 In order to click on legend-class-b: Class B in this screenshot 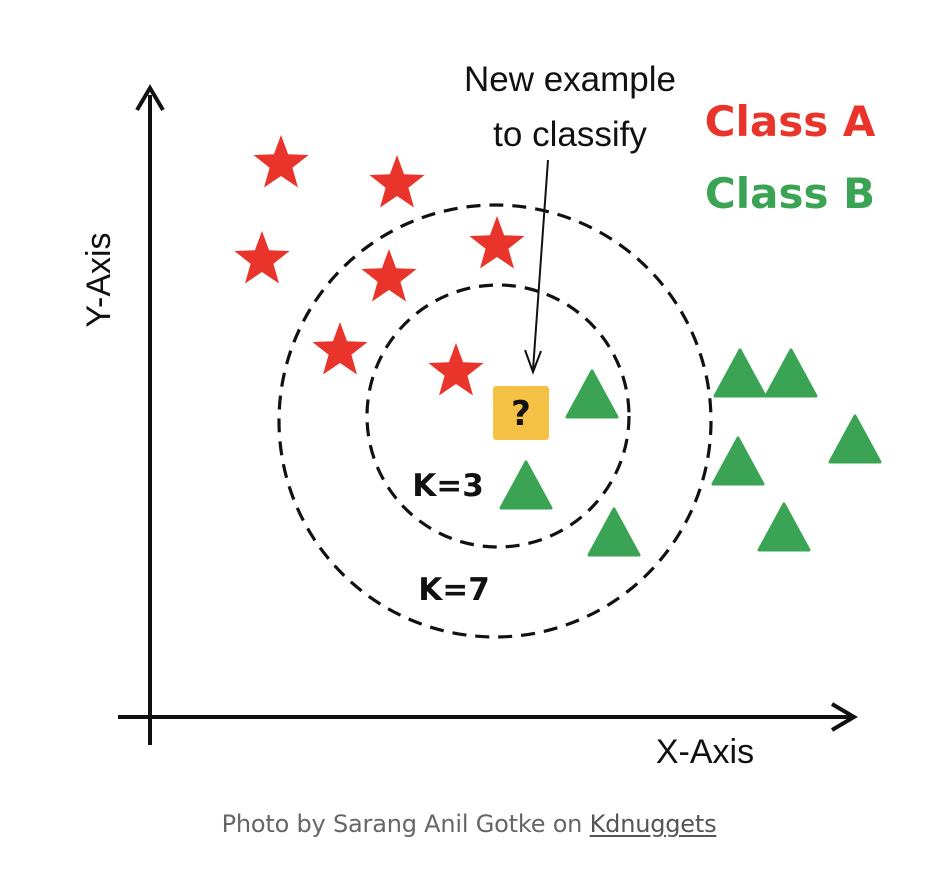, I will do `click(790, 193)`.